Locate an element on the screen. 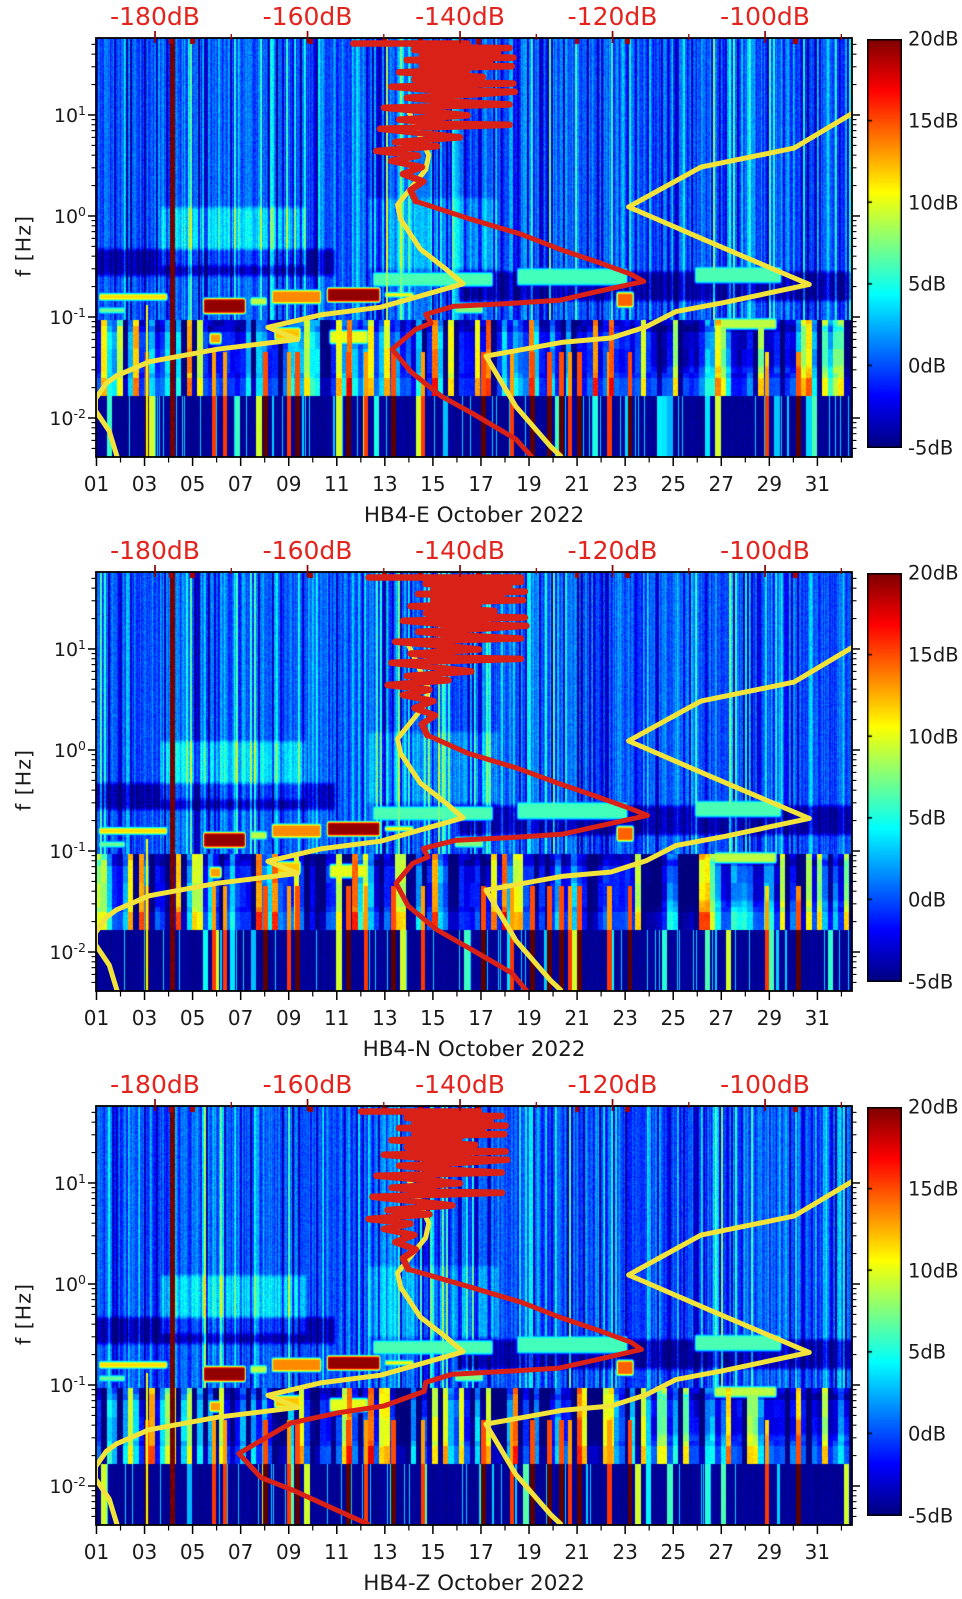 The height and width of the screenshot is (1599, 962). plot-title: HB4-N October 2022 is located at coordinates (474, 1049).